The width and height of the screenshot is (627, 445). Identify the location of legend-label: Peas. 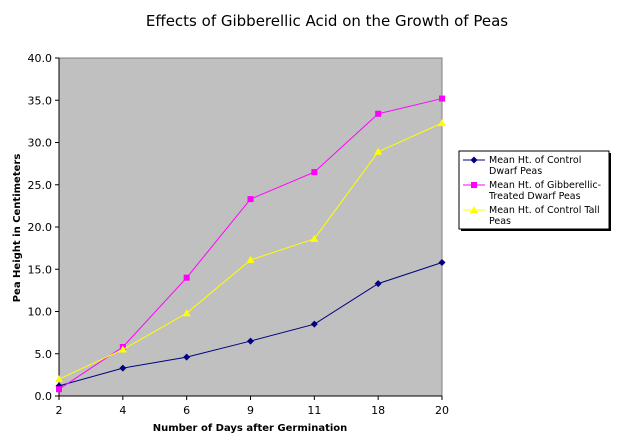
(500, 221).